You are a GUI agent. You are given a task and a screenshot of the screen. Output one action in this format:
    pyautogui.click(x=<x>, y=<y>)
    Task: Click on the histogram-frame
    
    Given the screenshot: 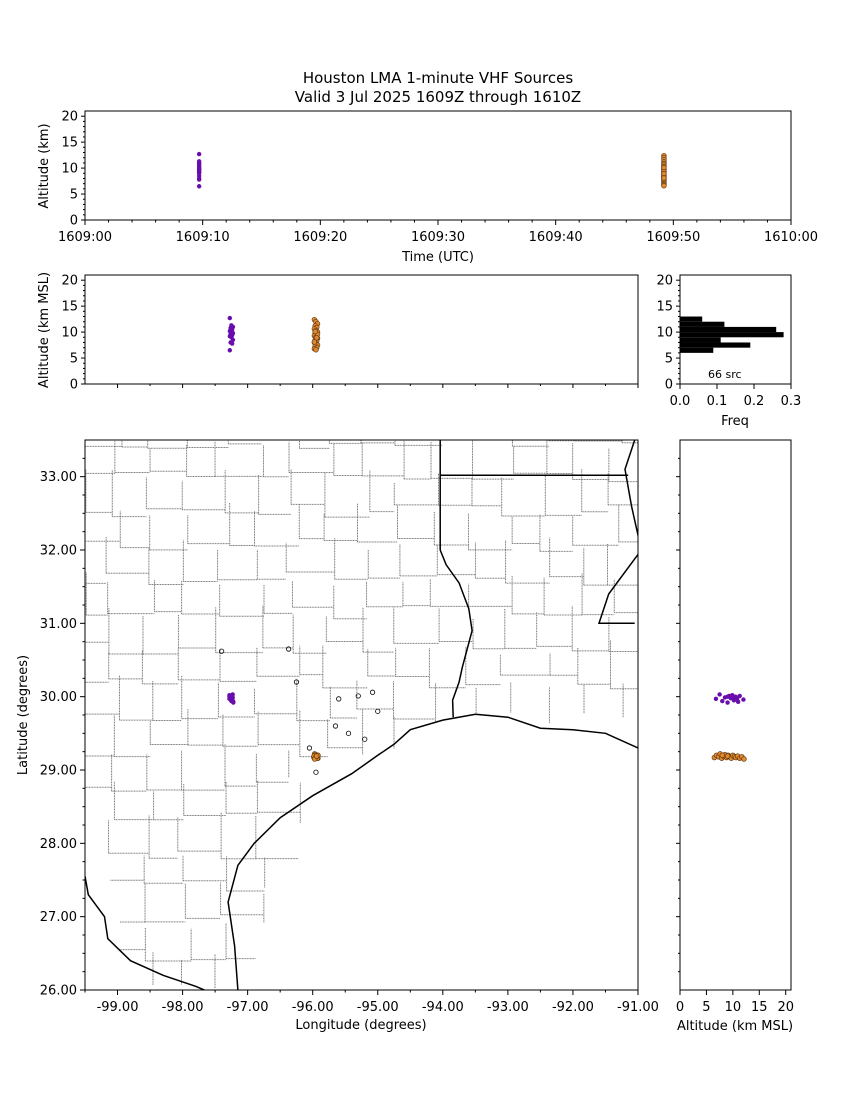 What is the action you would take?
    pyautogui.click(x=735, y=329)
    